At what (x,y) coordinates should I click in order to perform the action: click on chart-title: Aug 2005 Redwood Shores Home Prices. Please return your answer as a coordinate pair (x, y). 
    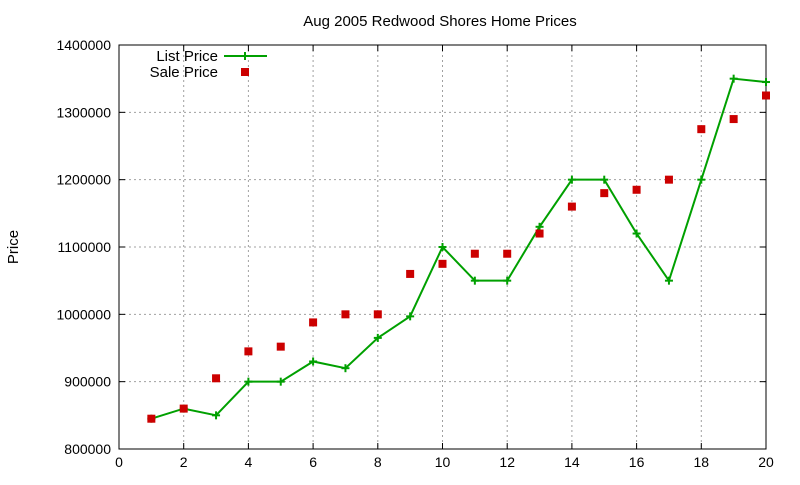
    Looking at the image, I should click on (440, 21).